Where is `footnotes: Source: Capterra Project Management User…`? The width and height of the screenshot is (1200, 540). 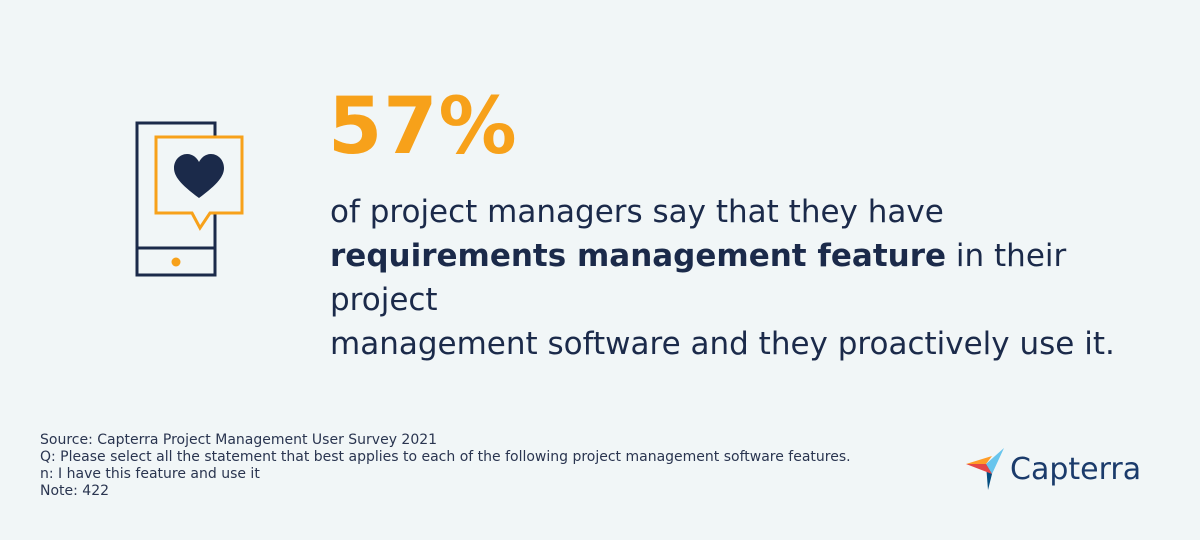 footnotes: Source: Capterra Project Management User… is located at coordinates (445, 466).